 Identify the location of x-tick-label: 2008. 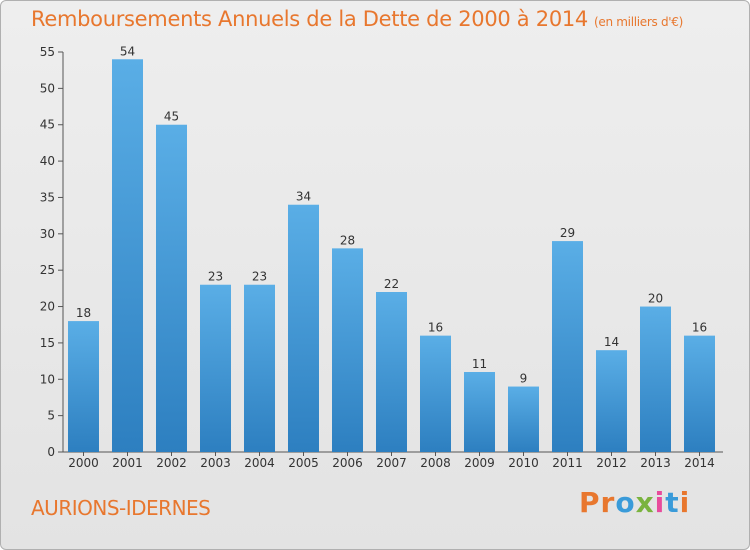
(435, 463).